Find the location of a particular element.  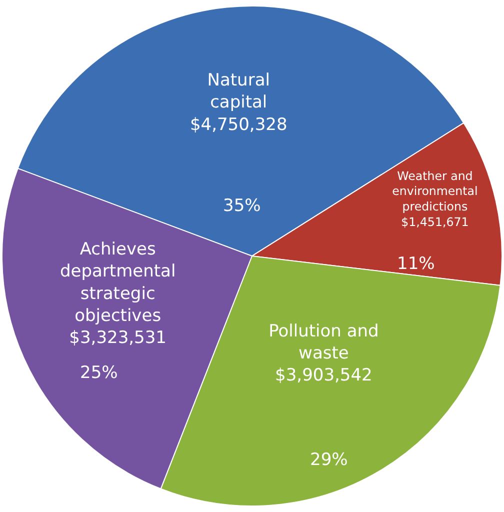

slice-label: Natural capital is located at coordinates (238, 91).